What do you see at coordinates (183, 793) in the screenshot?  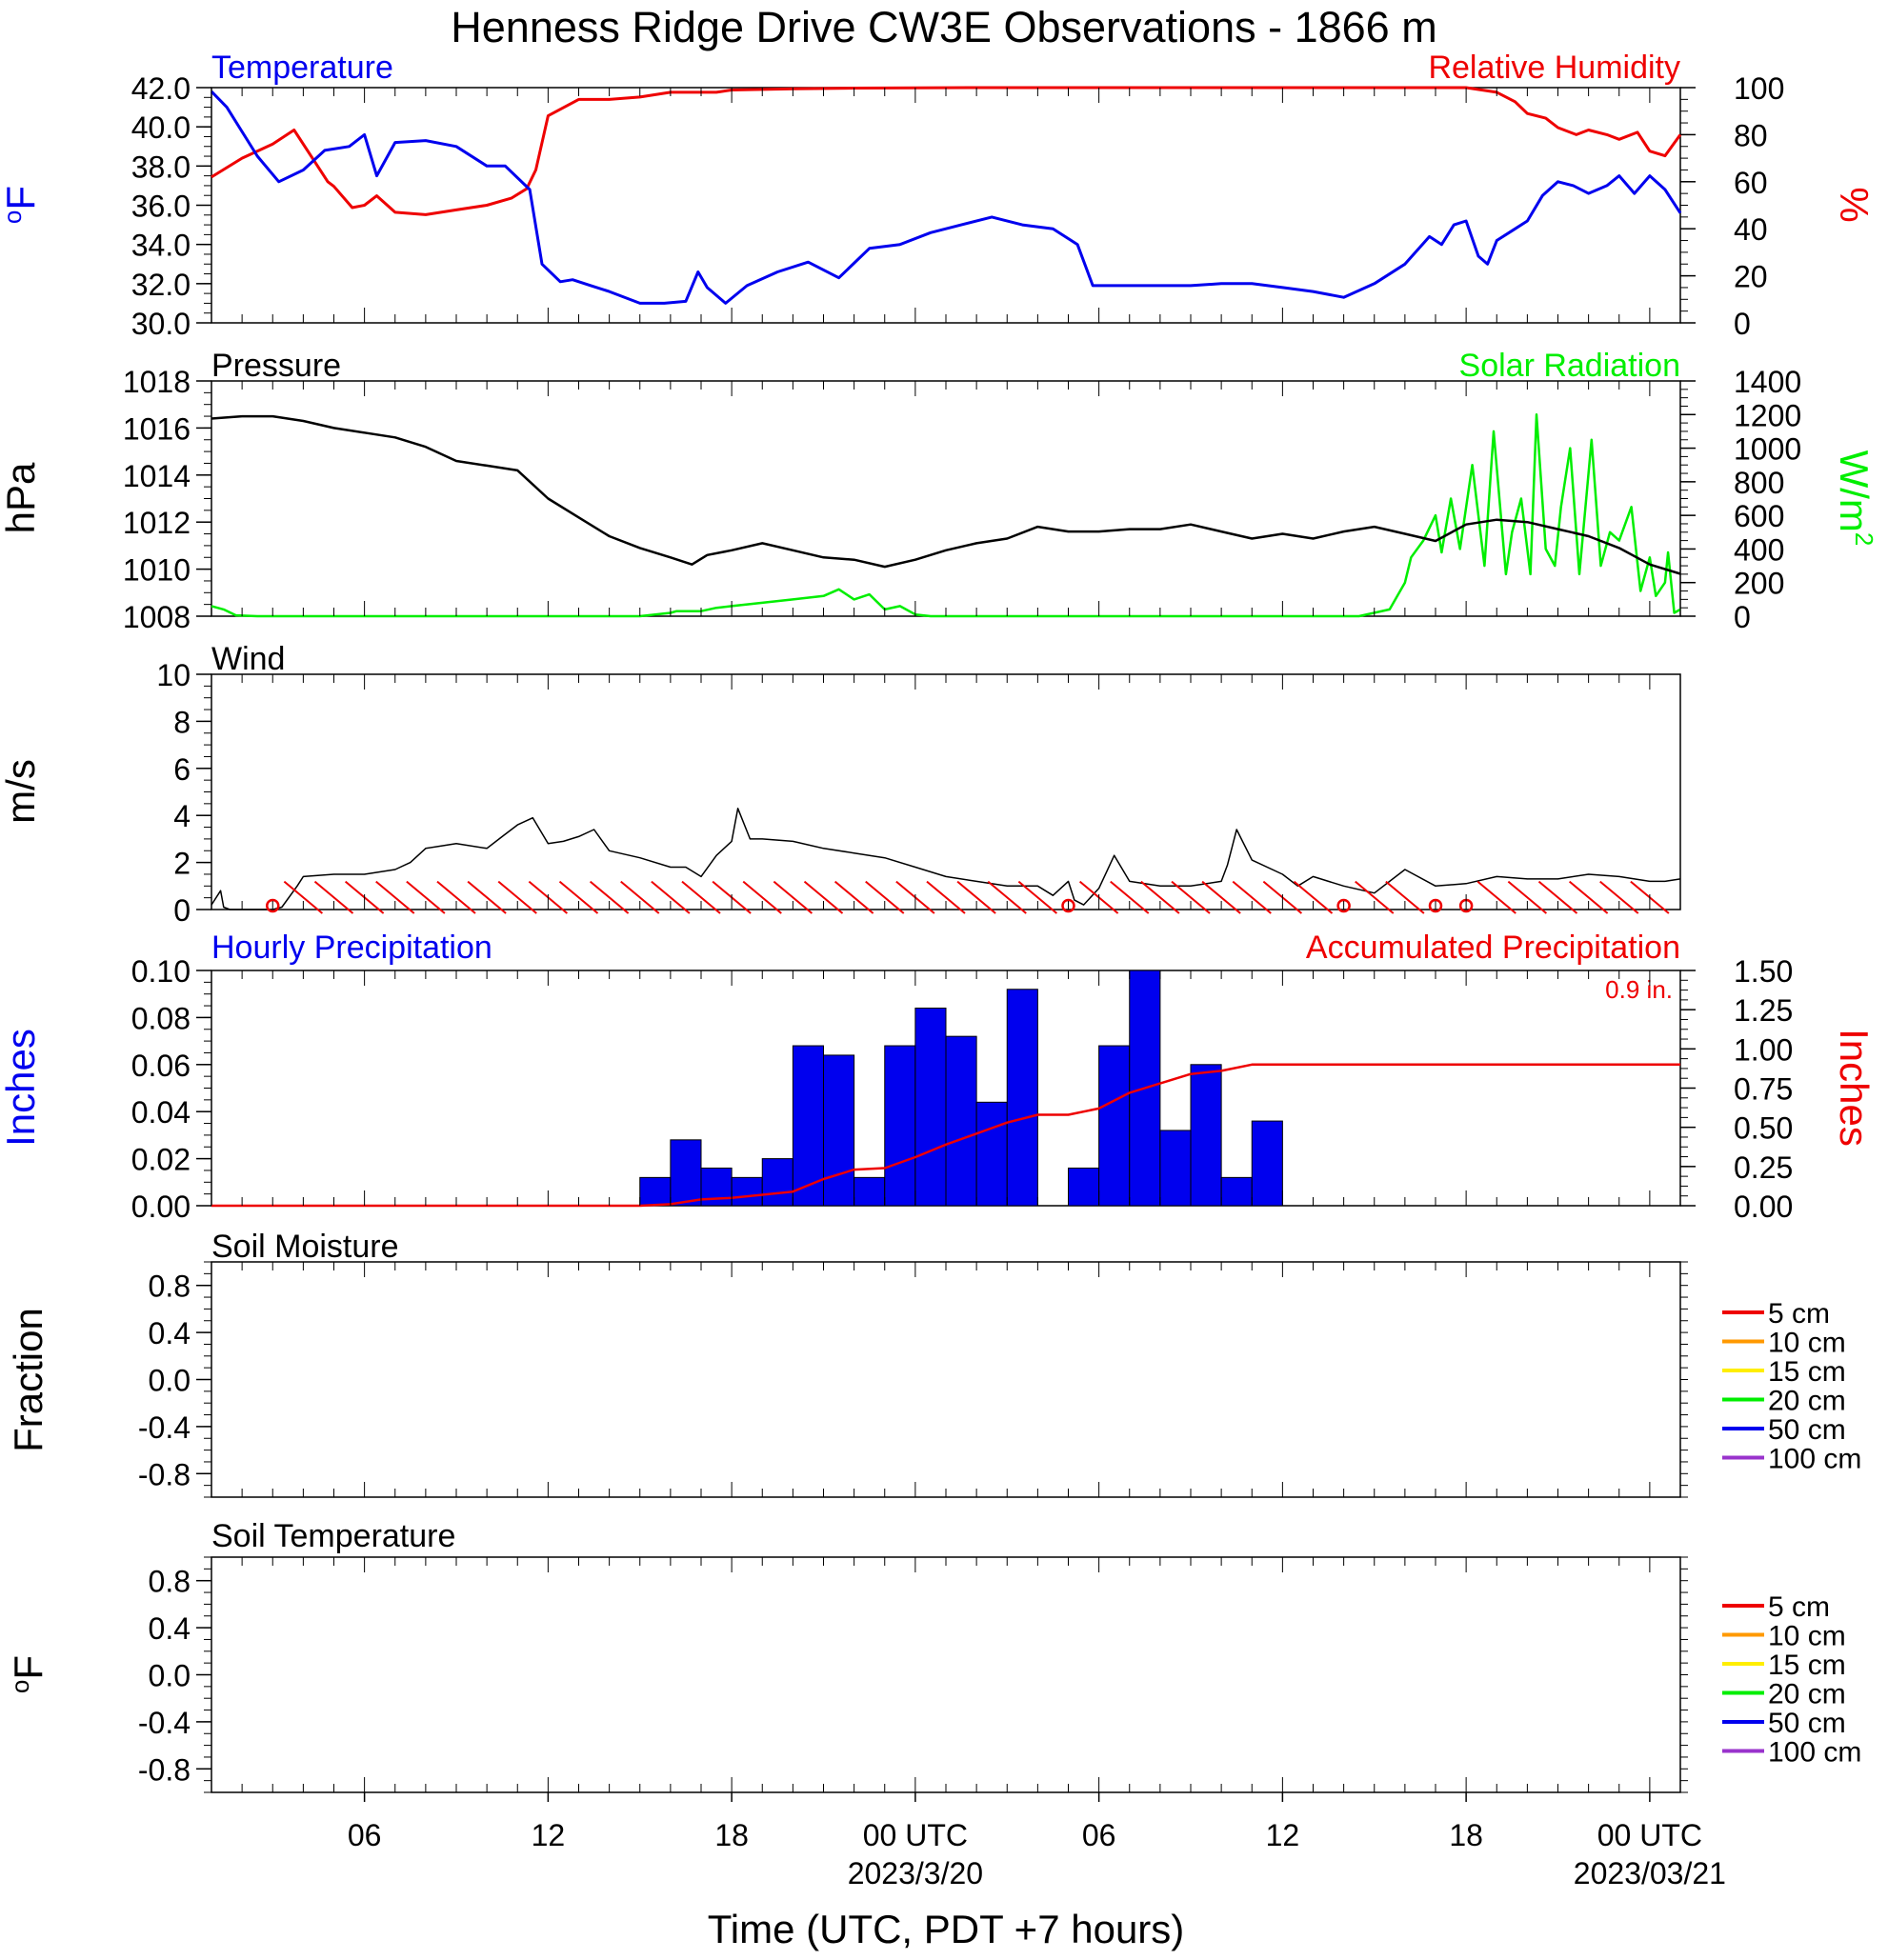 I see `wind-left-ticks: 10 8 6 4 2 0` at bounding box center [183, 793].